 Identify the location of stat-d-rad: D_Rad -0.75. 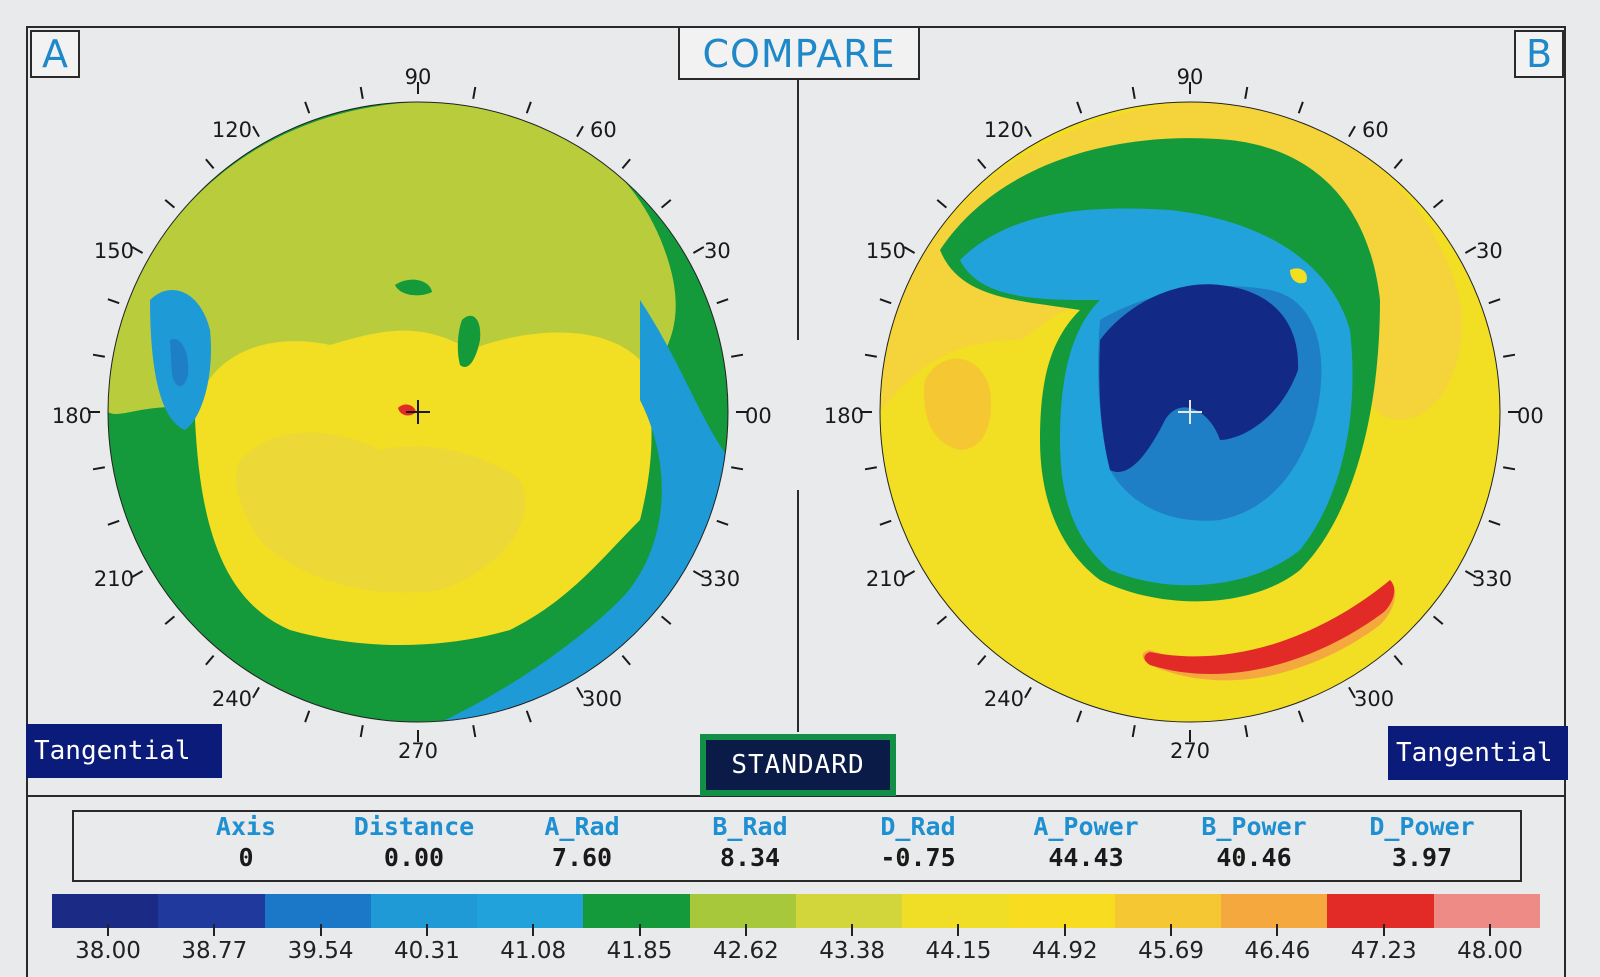
(918, 846).